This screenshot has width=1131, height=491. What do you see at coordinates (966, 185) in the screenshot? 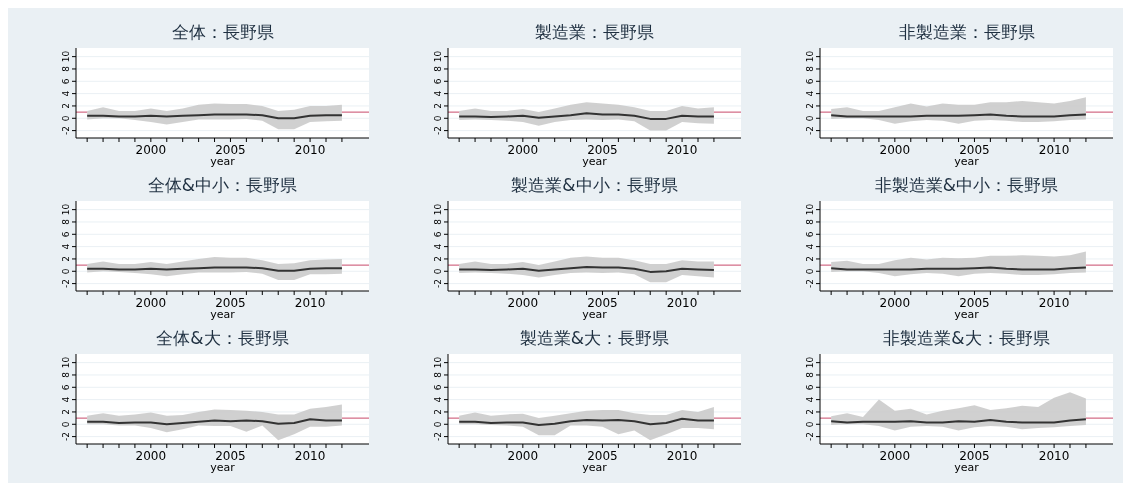
I see `chart-title: 非製造業&中小：長野県` at bounding box center [966, 185].